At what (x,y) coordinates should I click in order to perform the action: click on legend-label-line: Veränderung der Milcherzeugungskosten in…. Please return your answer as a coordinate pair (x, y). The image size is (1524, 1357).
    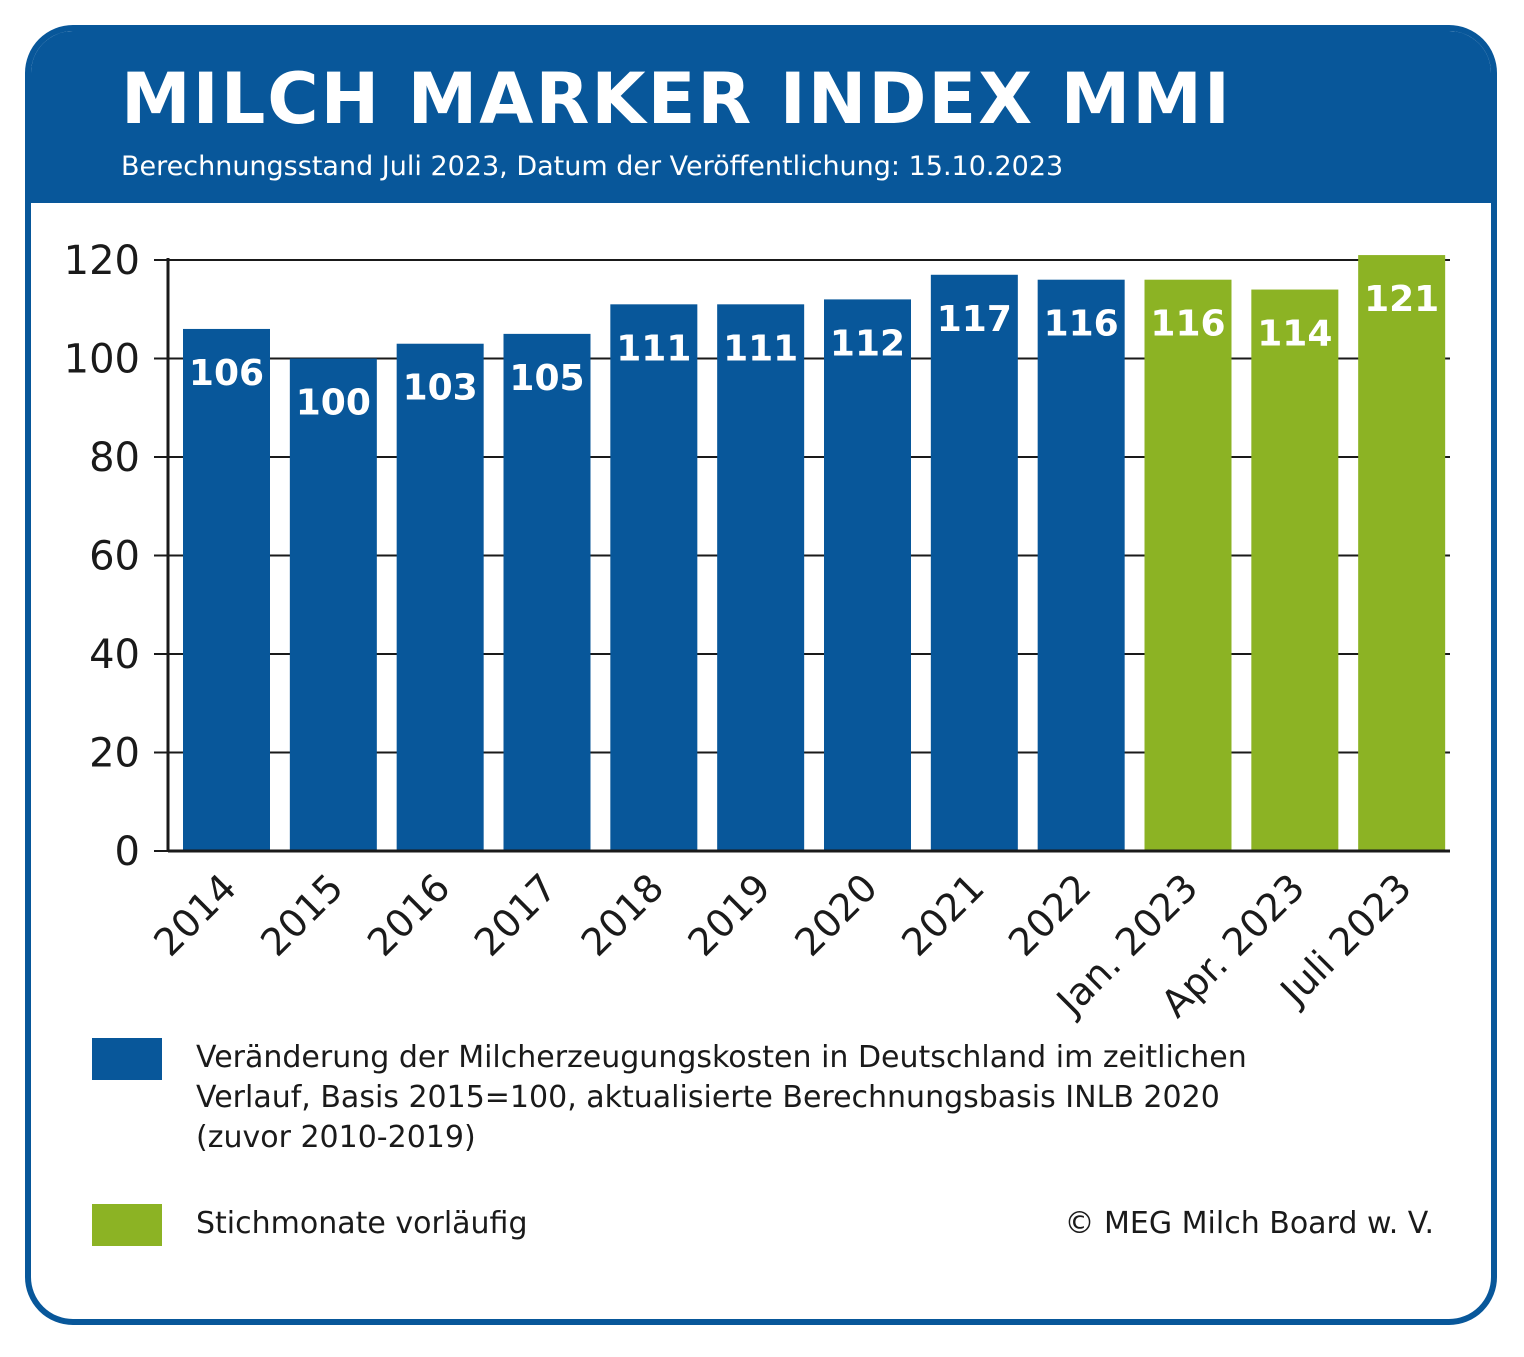
    Looking at the image, I should click on (721, 1057).